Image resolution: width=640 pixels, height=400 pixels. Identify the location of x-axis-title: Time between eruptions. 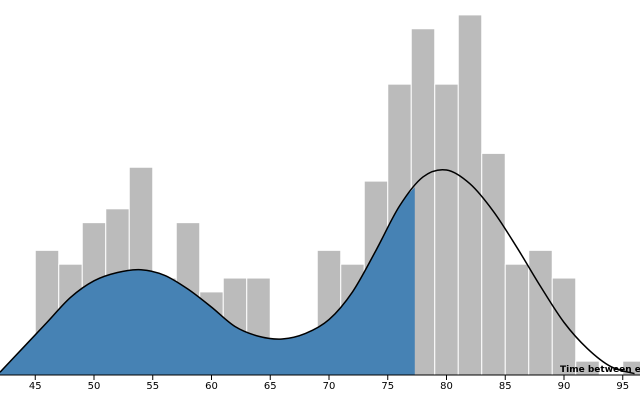
(600, 370).